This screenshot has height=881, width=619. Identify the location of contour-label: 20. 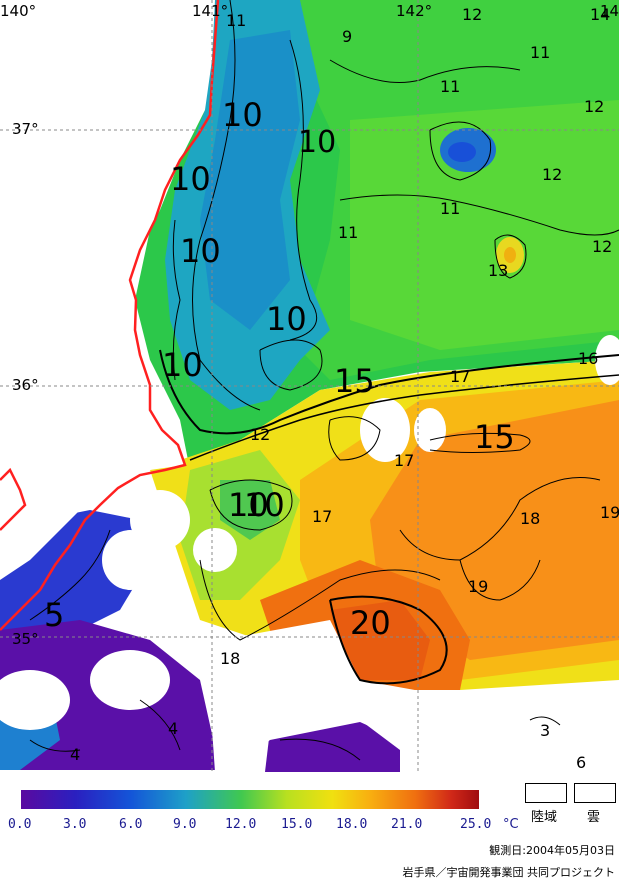
(370, 623).